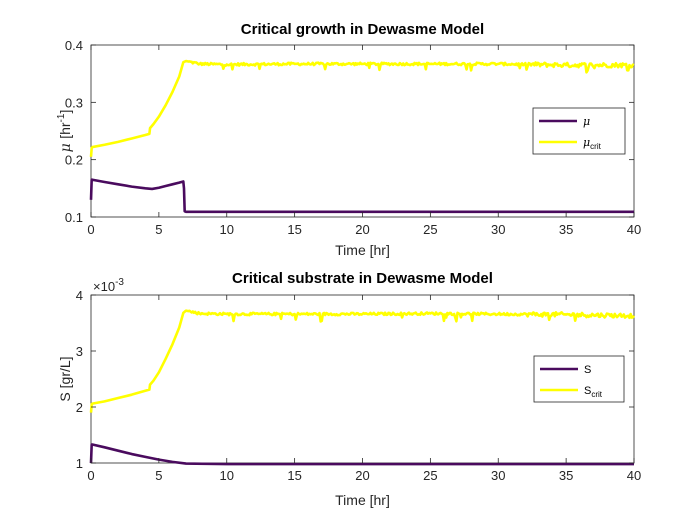  What do you see at coordinates (65, 131) in the screenshot?
I see `y-axis-label: μ [hr-1]` at bounding box center [65, 131].